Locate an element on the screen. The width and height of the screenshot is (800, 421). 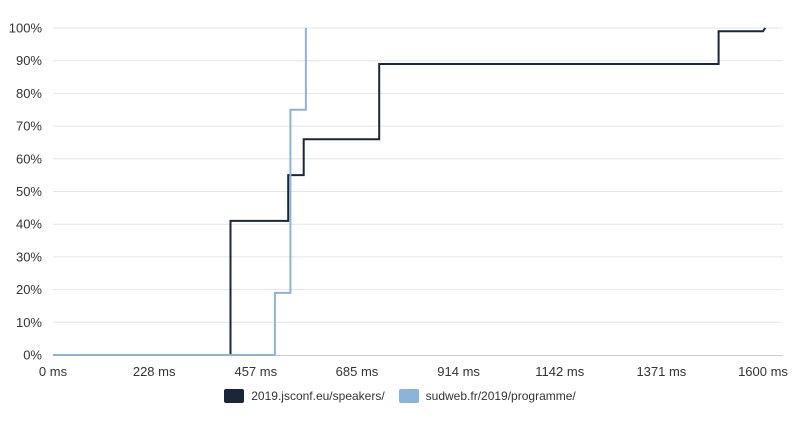
y-tick-label: 60% is located at coordinates (29, 158).